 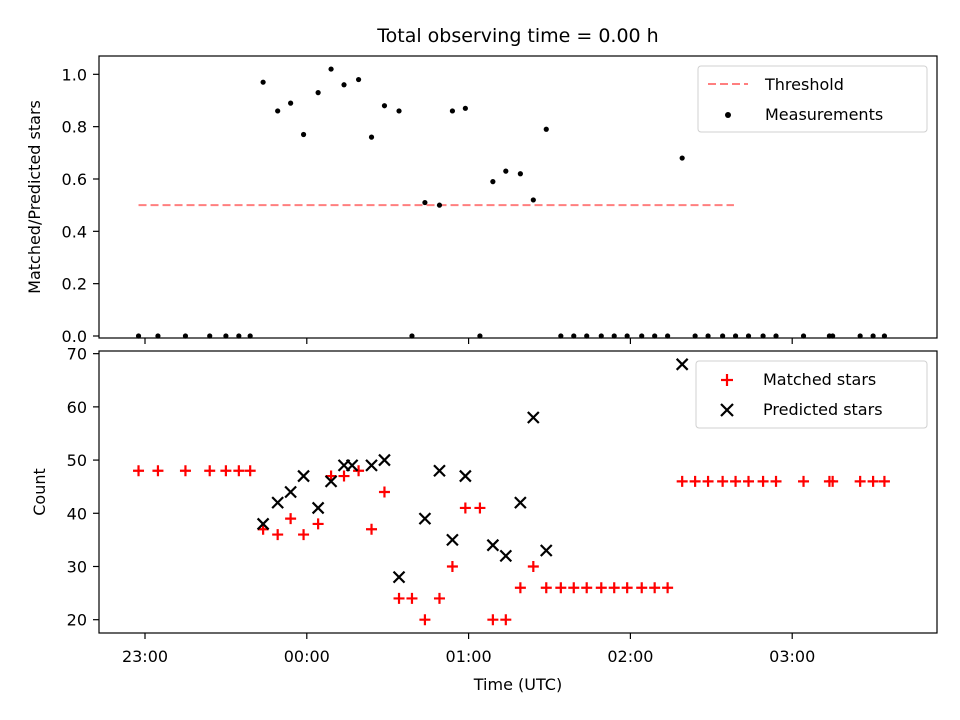 What do you see at coordinates (77, 460) in the screenshot?
I see `bottom-ytick-label: 50` at bounding box center [77, 460].